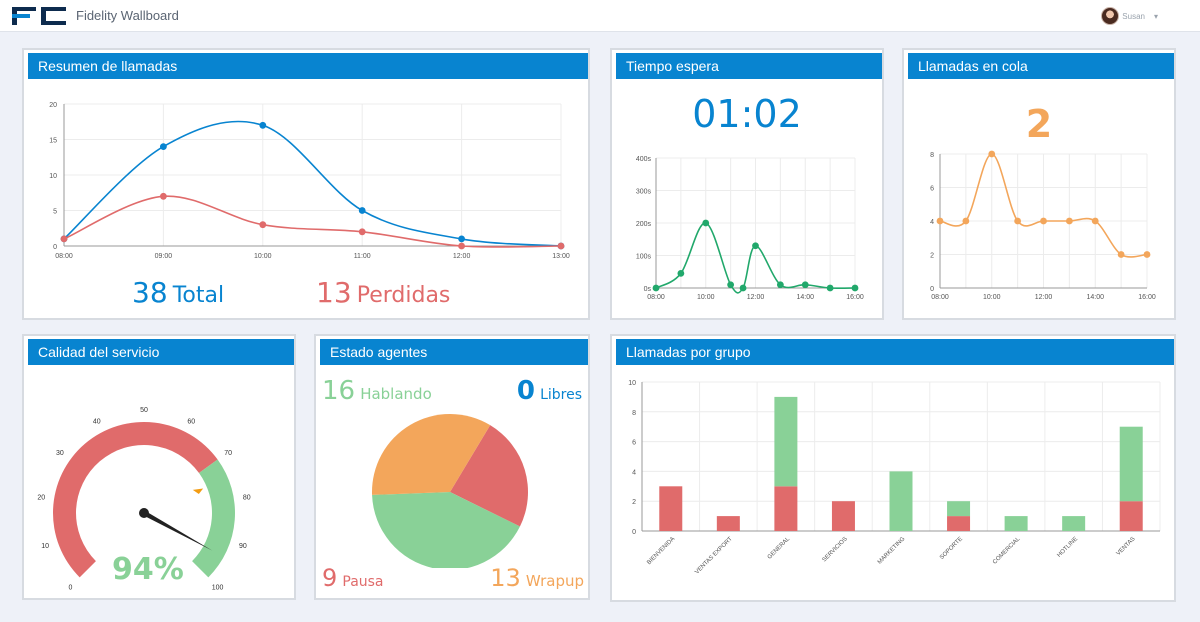  I want to click on gauge-tick-label: 0, so click(71, 588).